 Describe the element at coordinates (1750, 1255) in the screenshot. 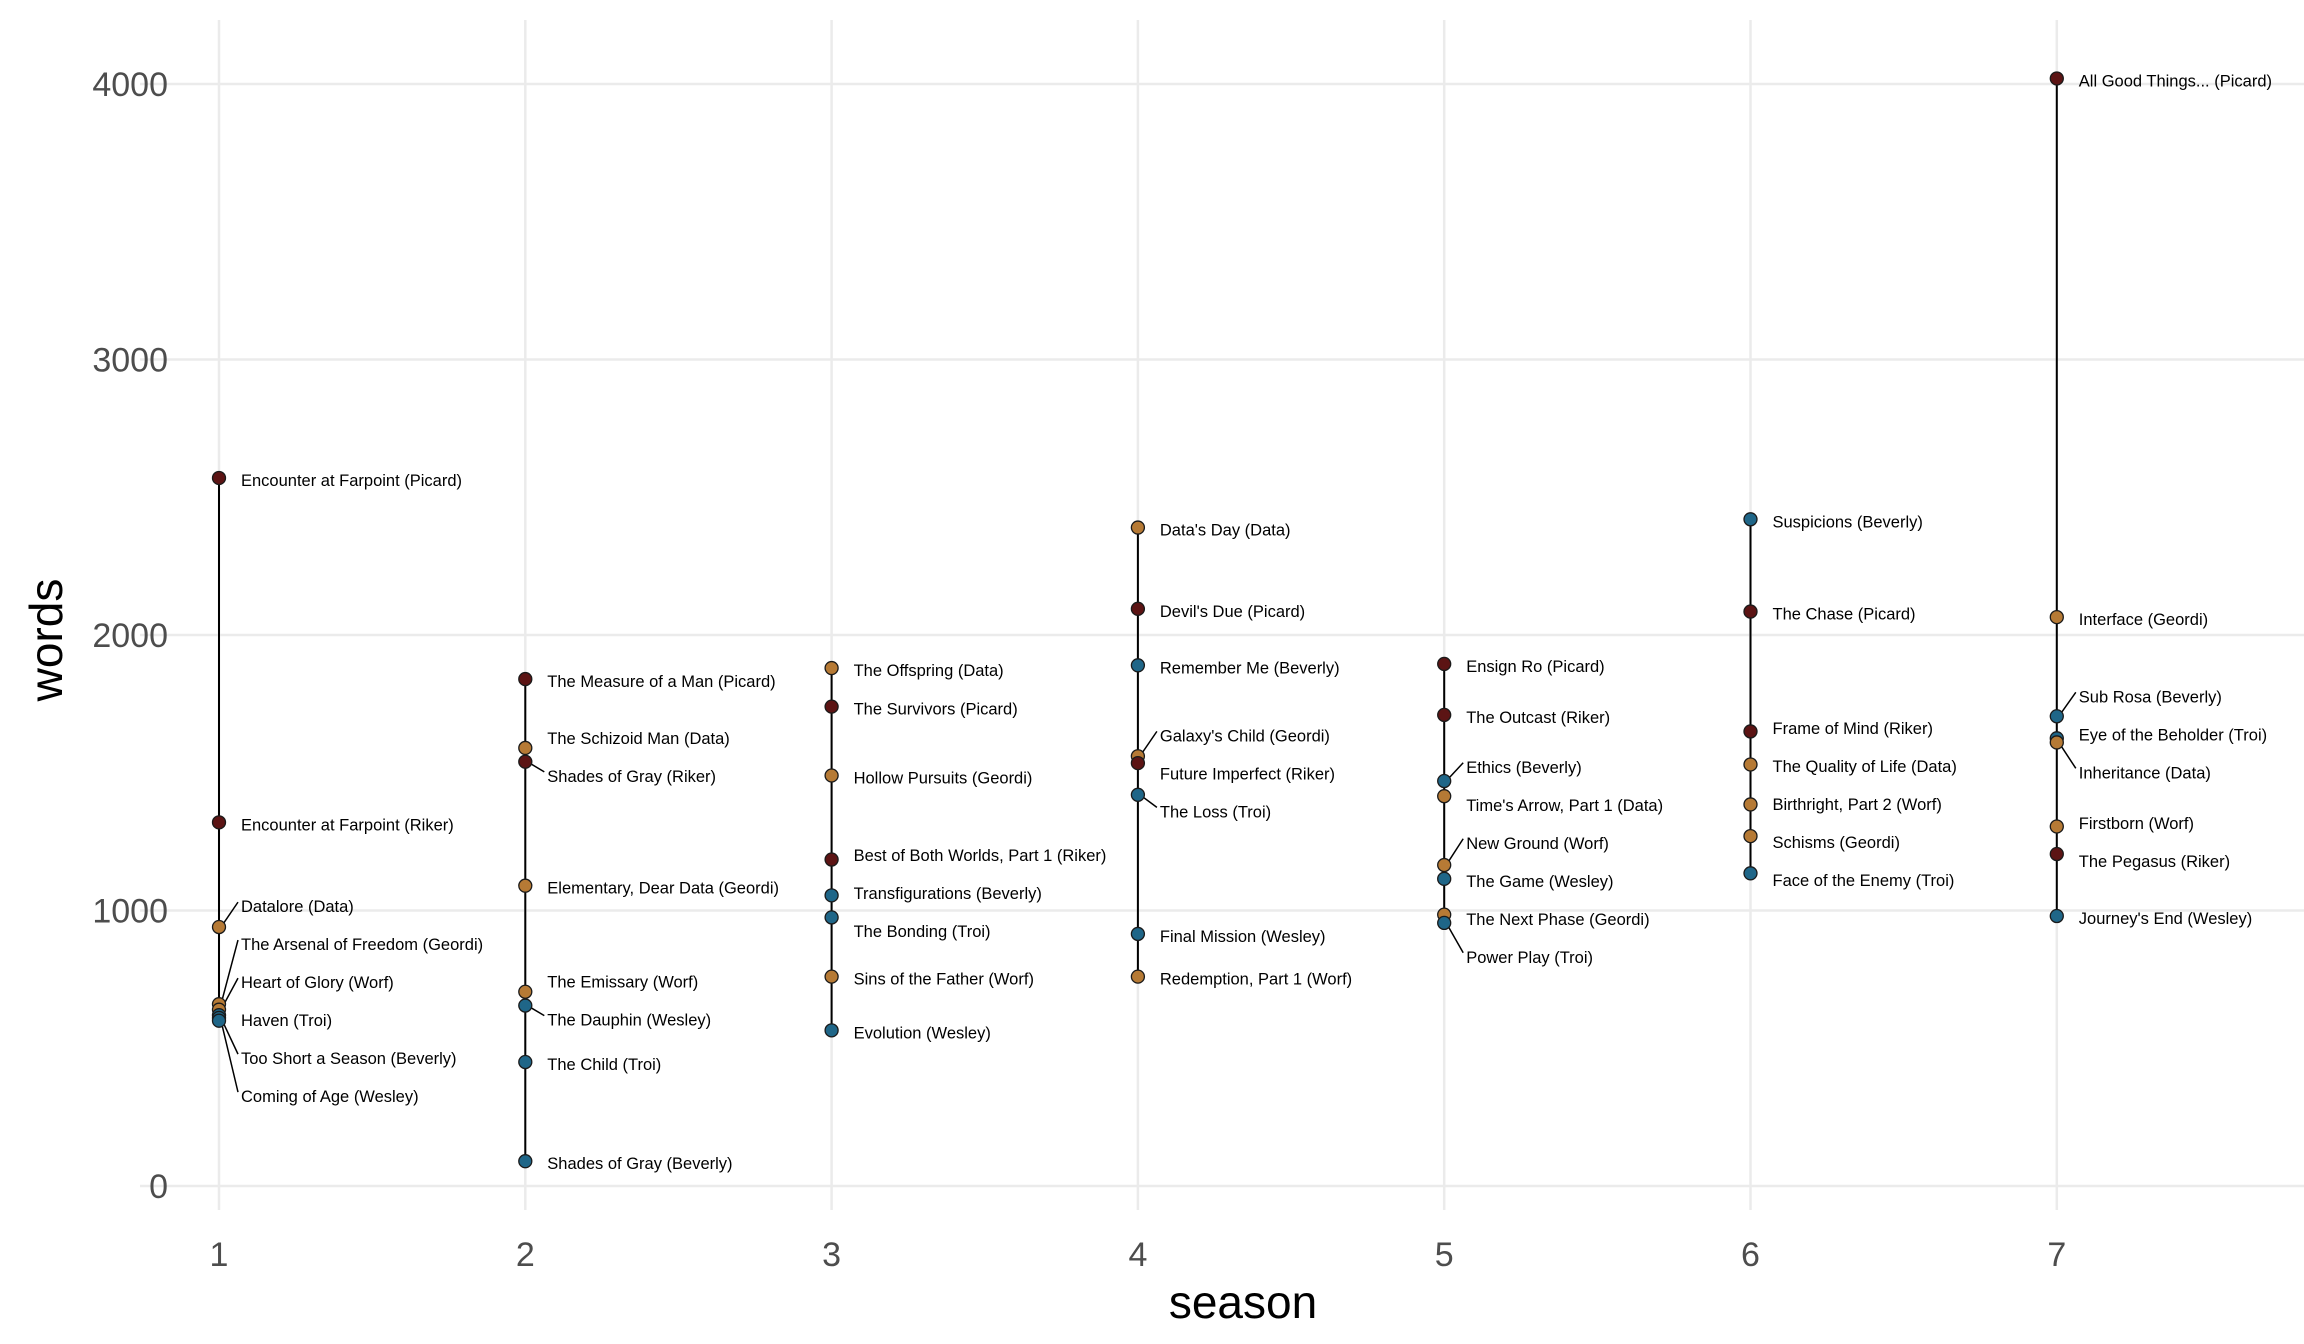

I see `x-tick-label: 6` at that location.